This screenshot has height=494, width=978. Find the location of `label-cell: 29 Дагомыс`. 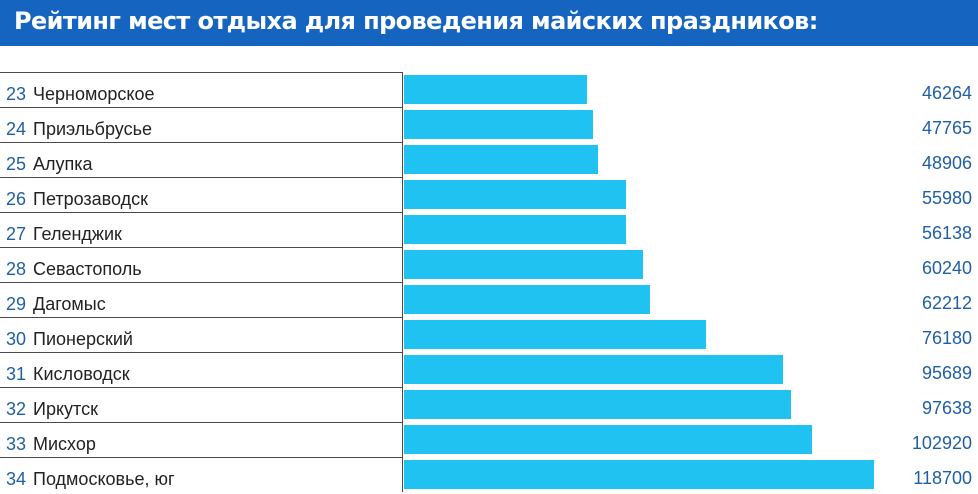

label-cell: 29 Дагомыс is located at coordinates (201, 299).